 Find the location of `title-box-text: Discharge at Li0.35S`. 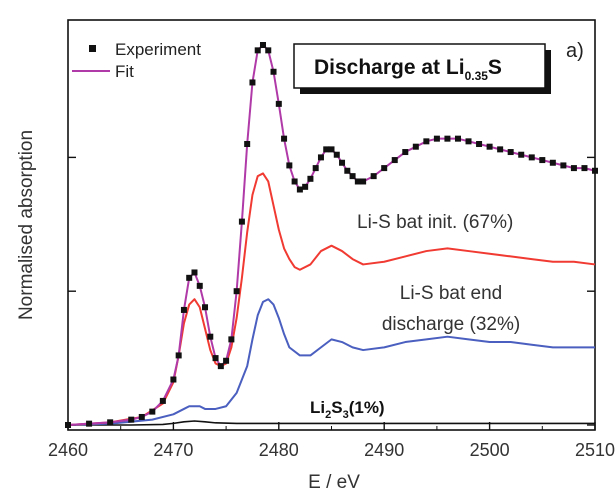

title-box-text: Discharge at Li0.35S is located at coordinates (408, 69).